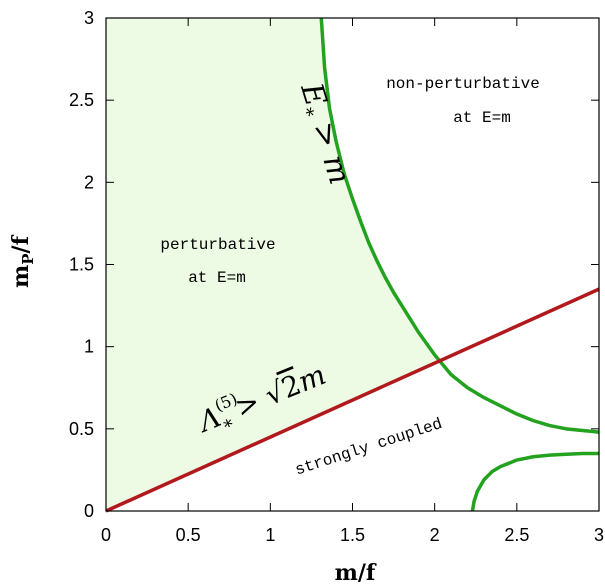 Image resolution: width=605 pixels, height=585 pixels. Describe the element at coordinates (270, 535) in the screenshot. I see `x-tick-label: 1` at that location.